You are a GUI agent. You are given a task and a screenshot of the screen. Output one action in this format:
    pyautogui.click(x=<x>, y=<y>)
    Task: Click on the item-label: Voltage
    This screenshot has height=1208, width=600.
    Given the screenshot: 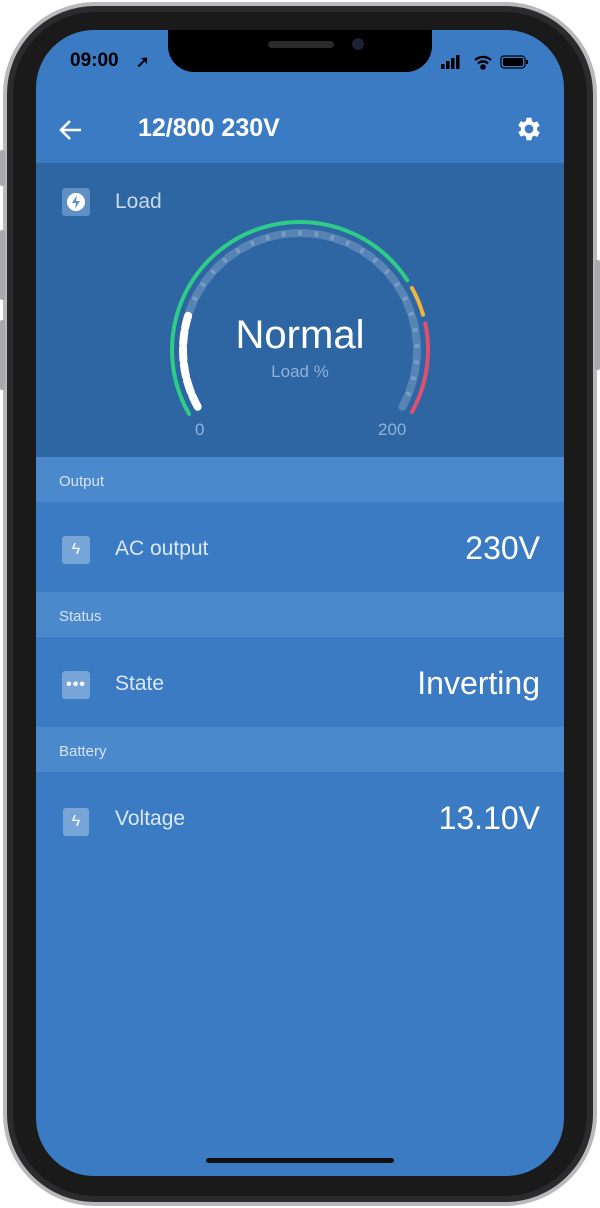 What is the action you would take?
    pyautogui.click(x=150, y=818)
    